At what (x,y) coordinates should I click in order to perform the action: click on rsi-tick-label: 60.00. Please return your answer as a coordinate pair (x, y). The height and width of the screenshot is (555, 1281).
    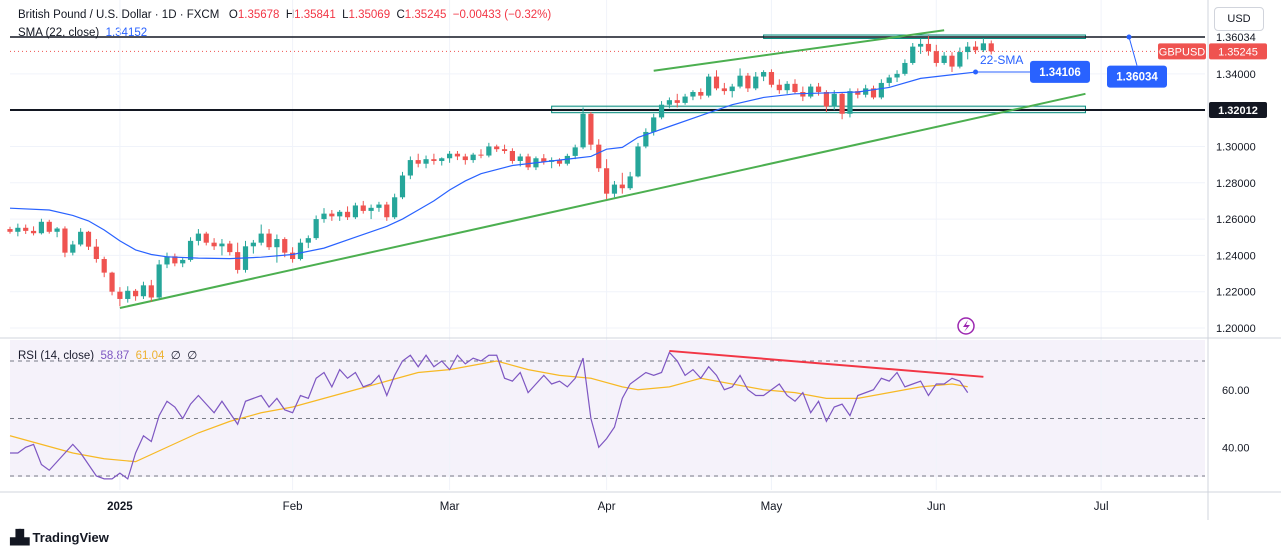
    Looking at the image, I should click on (1236, 391).